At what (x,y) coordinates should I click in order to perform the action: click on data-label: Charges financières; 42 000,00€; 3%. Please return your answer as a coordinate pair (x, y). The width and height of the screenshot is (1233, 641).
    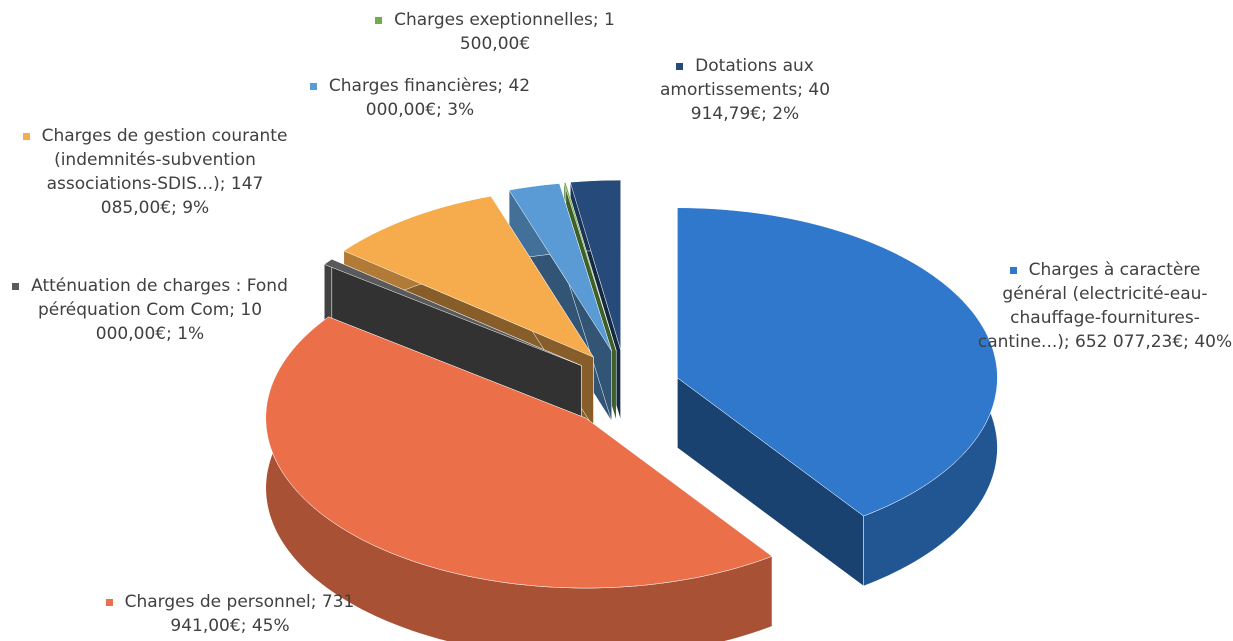
    Looking at the image, I should click on (420, 98).